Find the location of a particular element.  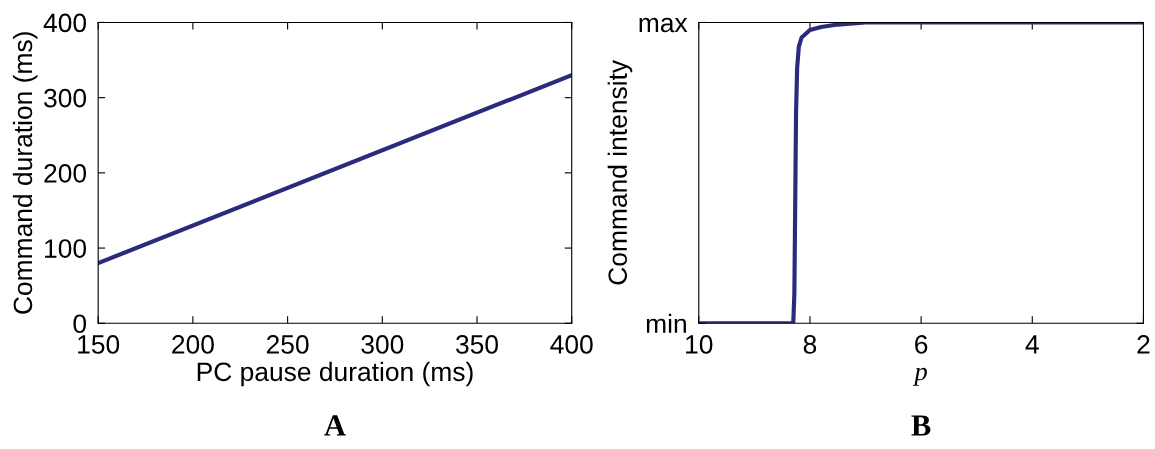

x-tick-label: 150 is located at coordinates (99, 344).